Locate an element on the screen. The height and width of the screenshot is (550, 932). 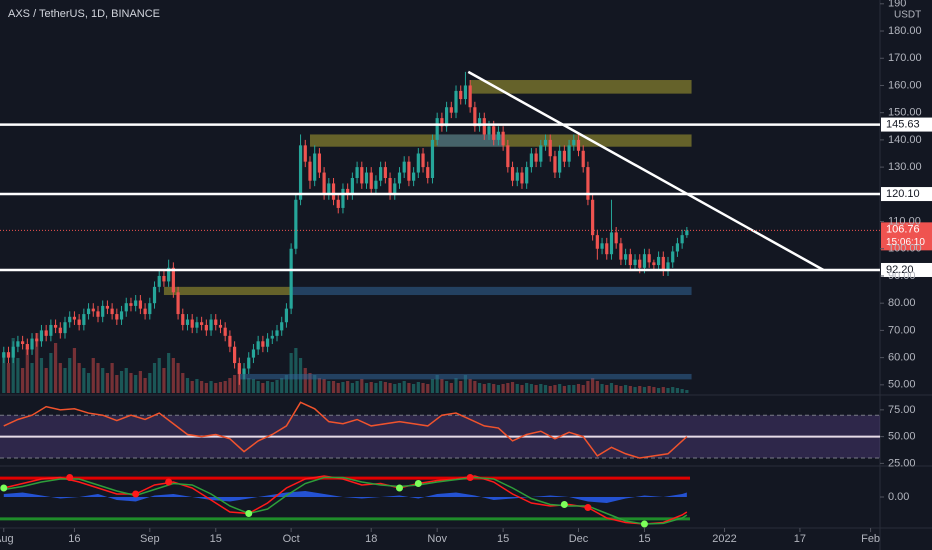
x-tick-label: Aug is located at coordinates (7, 539).